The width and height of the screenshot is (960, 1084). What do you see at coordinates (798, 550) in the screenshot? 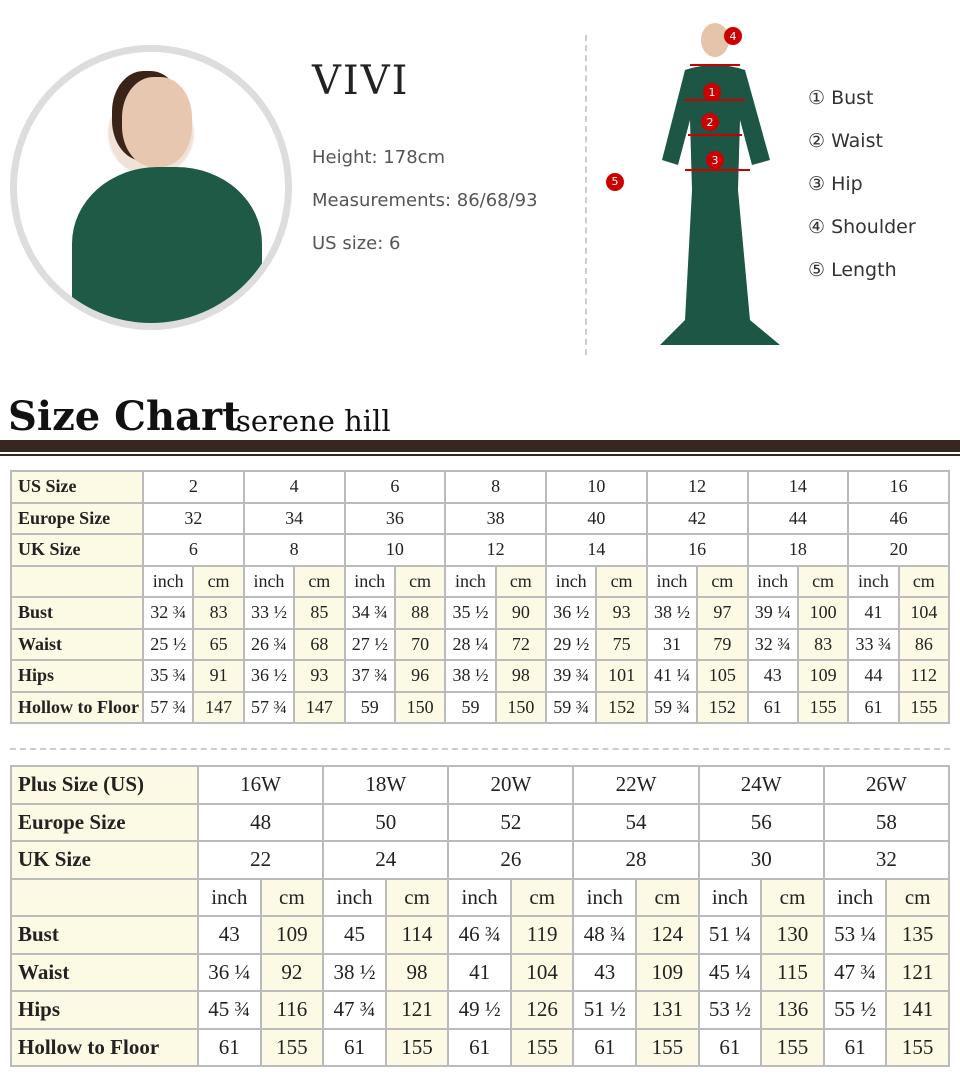
I see `size-cell: 18` at bounding box center [798, 550].